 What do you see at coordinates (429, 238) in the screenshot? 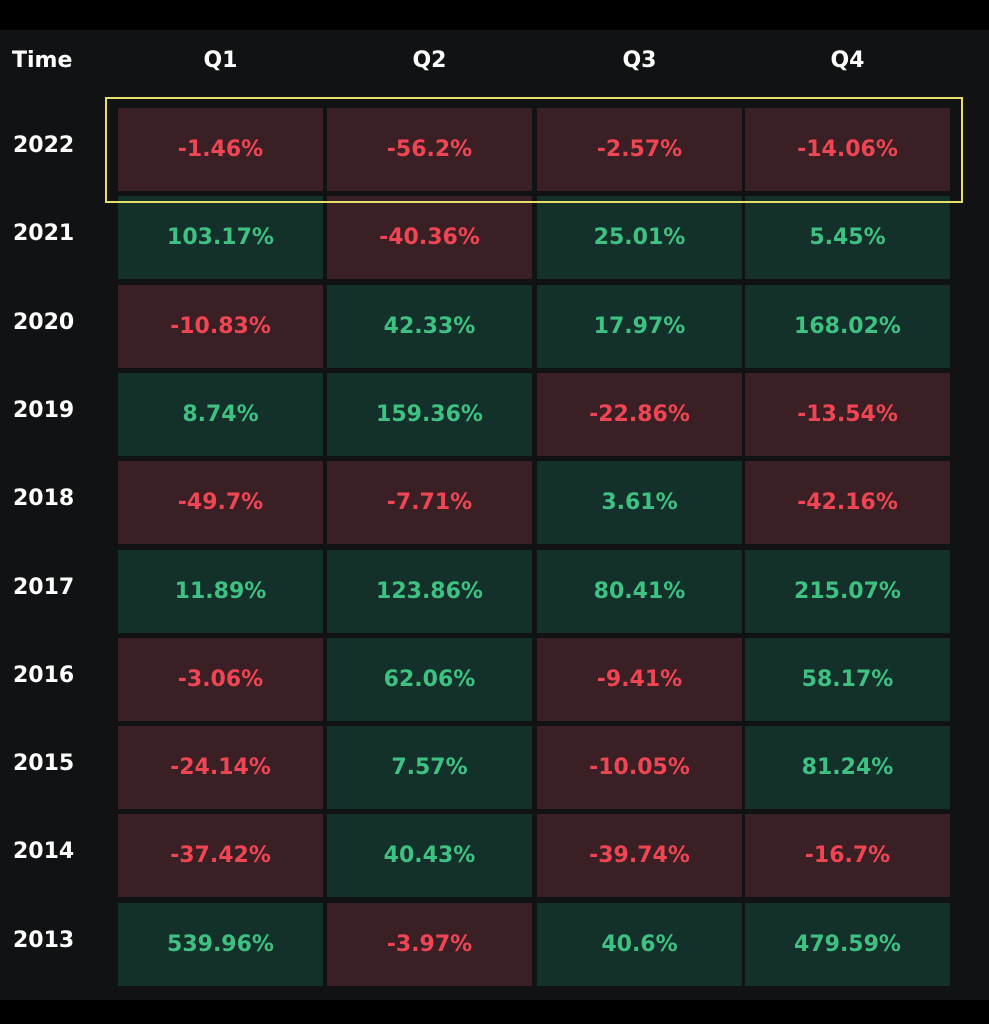
I see `return-cell: -40.36%` at bounding box center [429, 238].